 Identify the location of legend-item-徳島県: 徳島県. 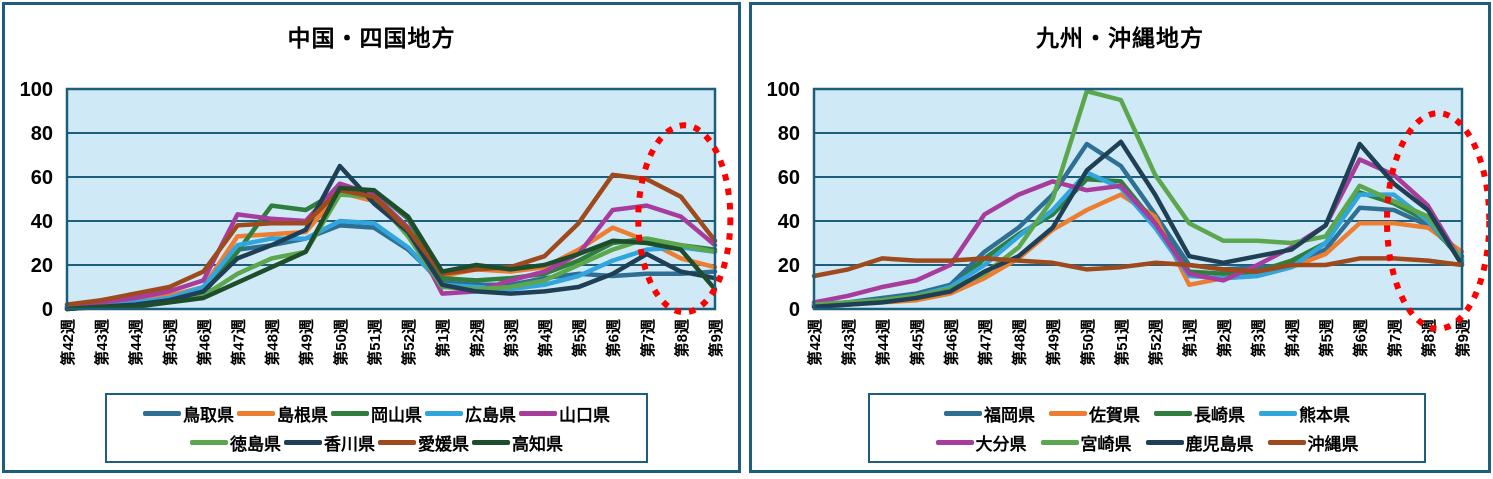
(235, 442).